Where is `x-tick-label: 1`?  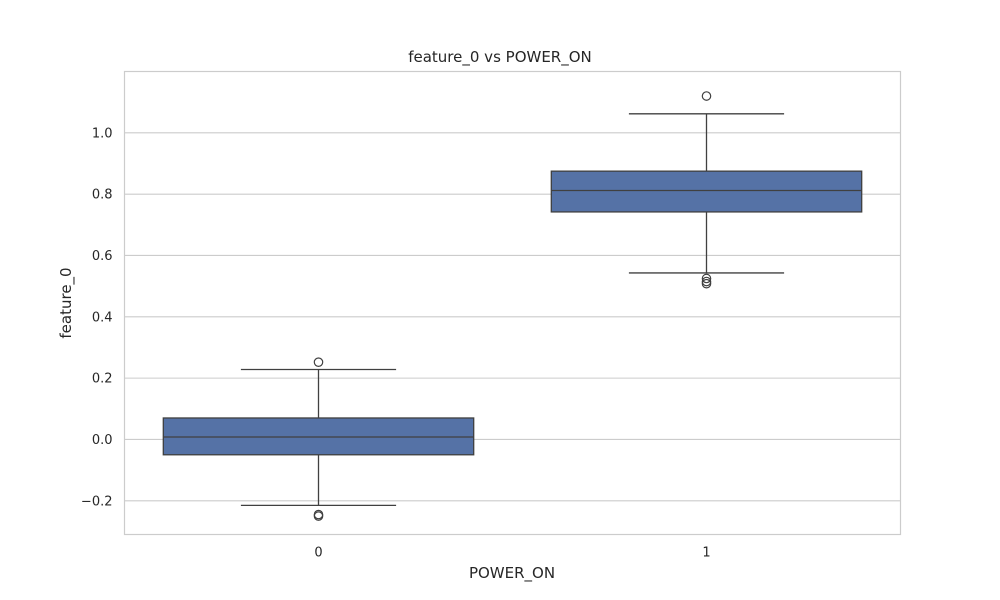 x-tick-label: 1 is located at coordinates (706, 553).